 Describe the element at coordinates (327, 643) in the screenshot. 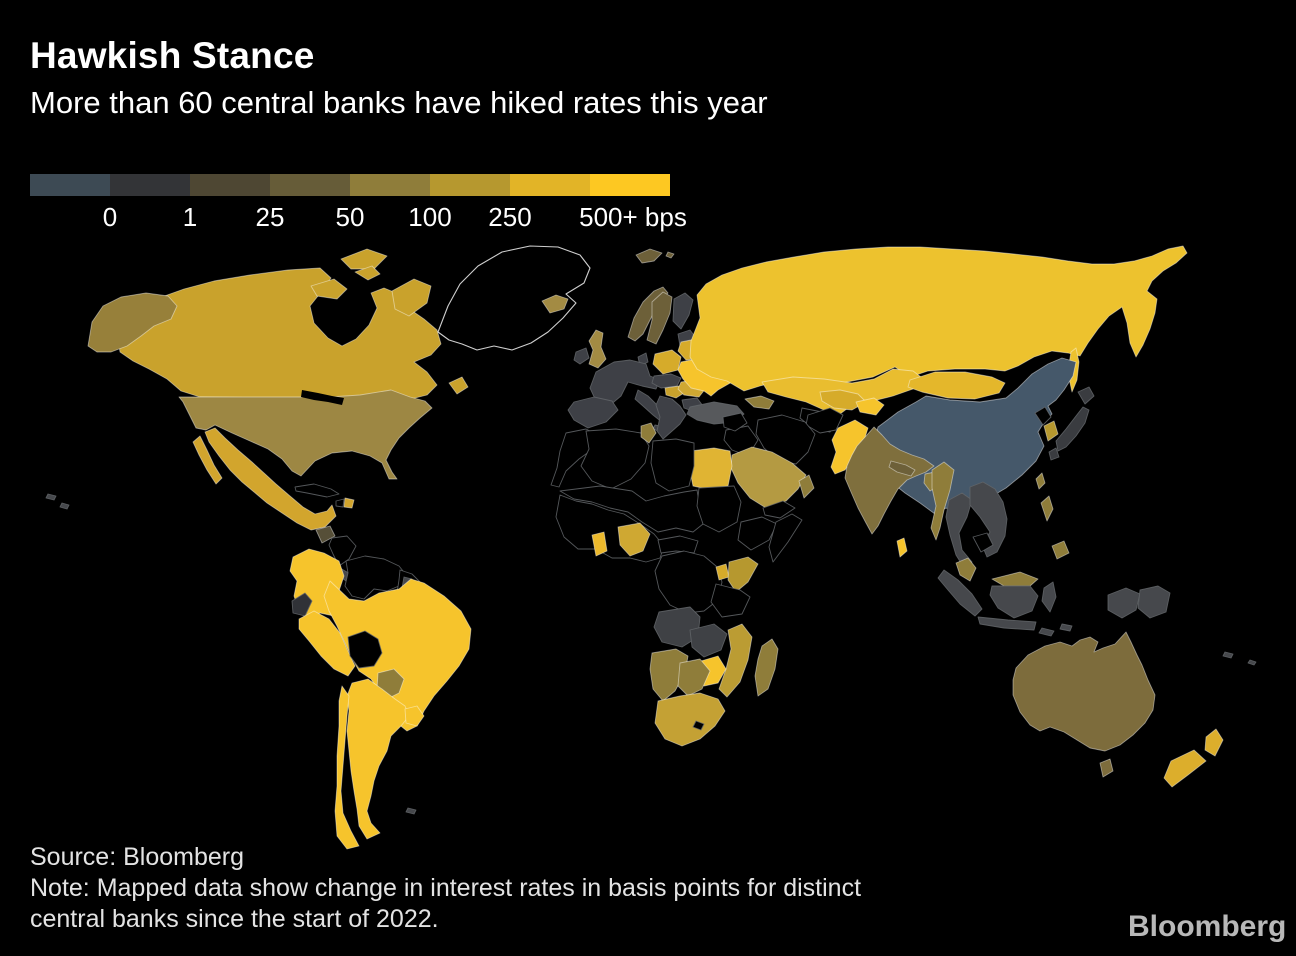

I see `country-peru` at that location.